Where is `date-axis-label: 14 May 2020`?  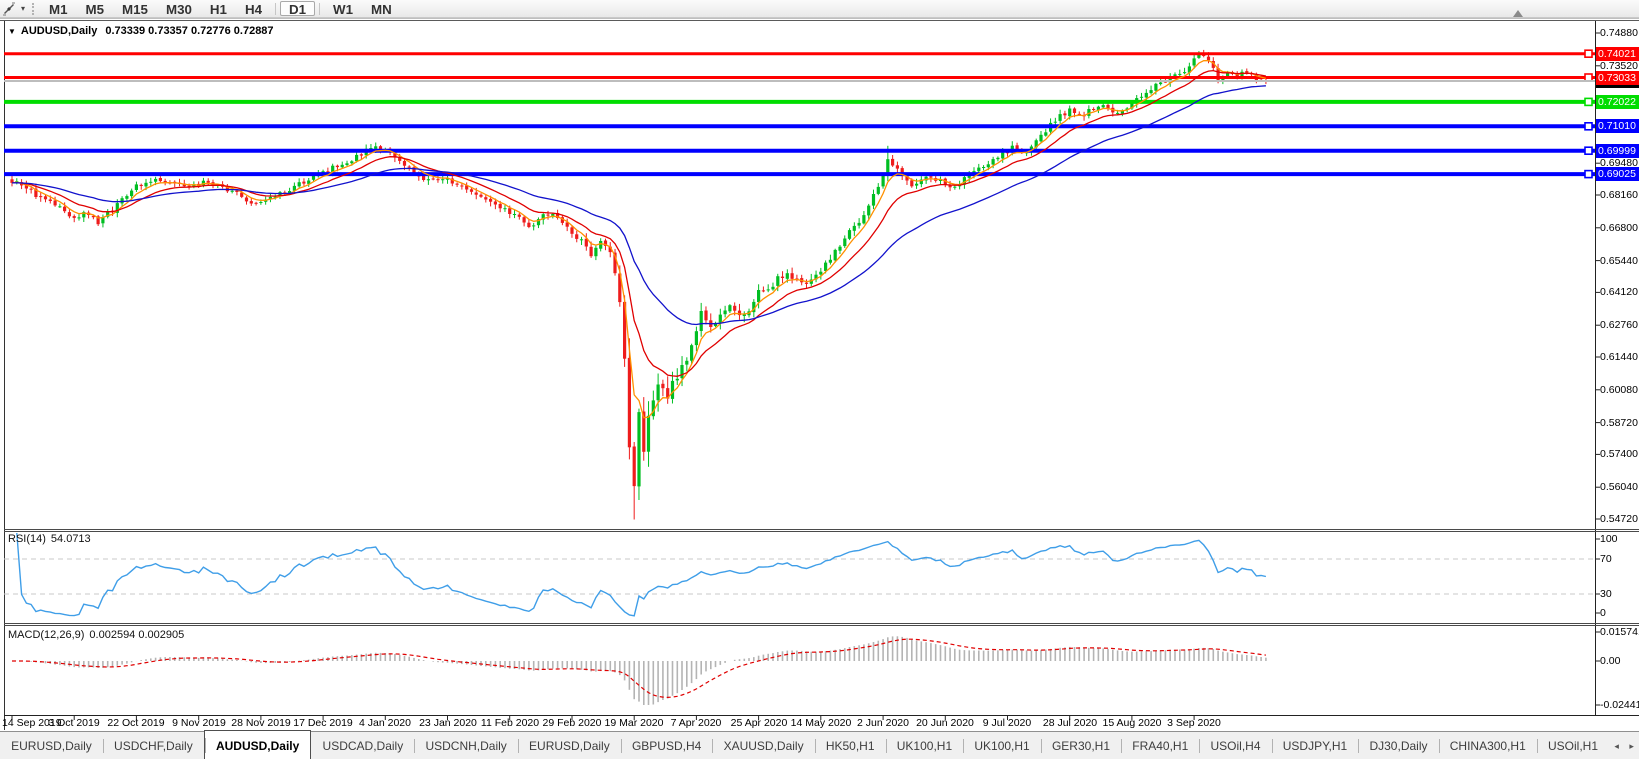
date-axis-label: 14 May 2020 is located at coordinates (821, 723).